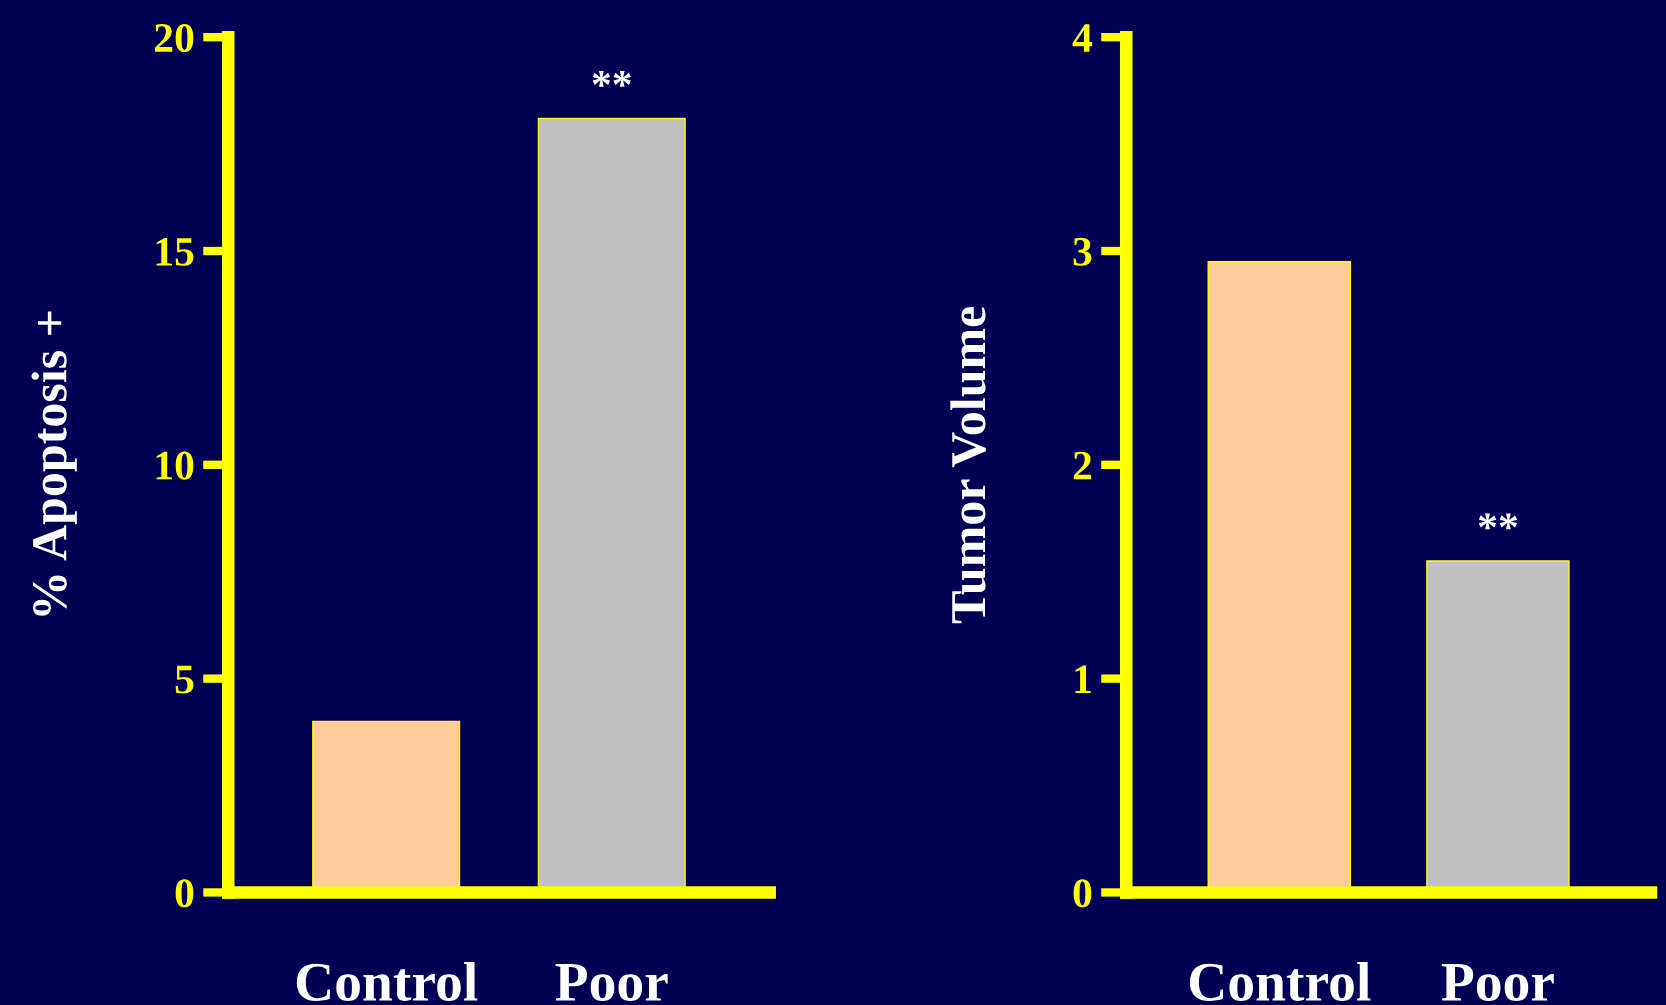 The height and width of the screenshot is (1005, 1666). Describe the element at coordinates (968, 465) in the screenshot. I see `y-axis-title: Tumor Volume` at that location.